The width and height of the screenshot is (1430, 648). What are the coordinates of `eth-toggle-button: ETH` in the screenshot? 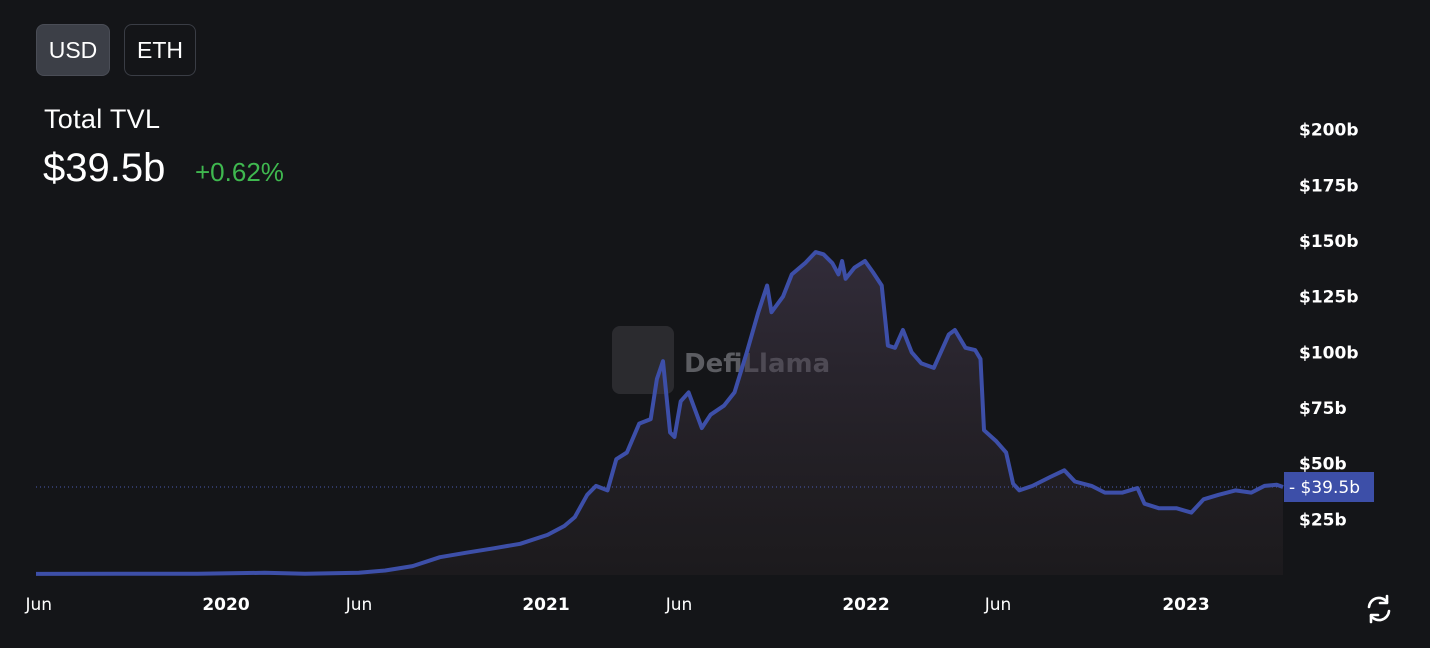 It's located at (160, 50).